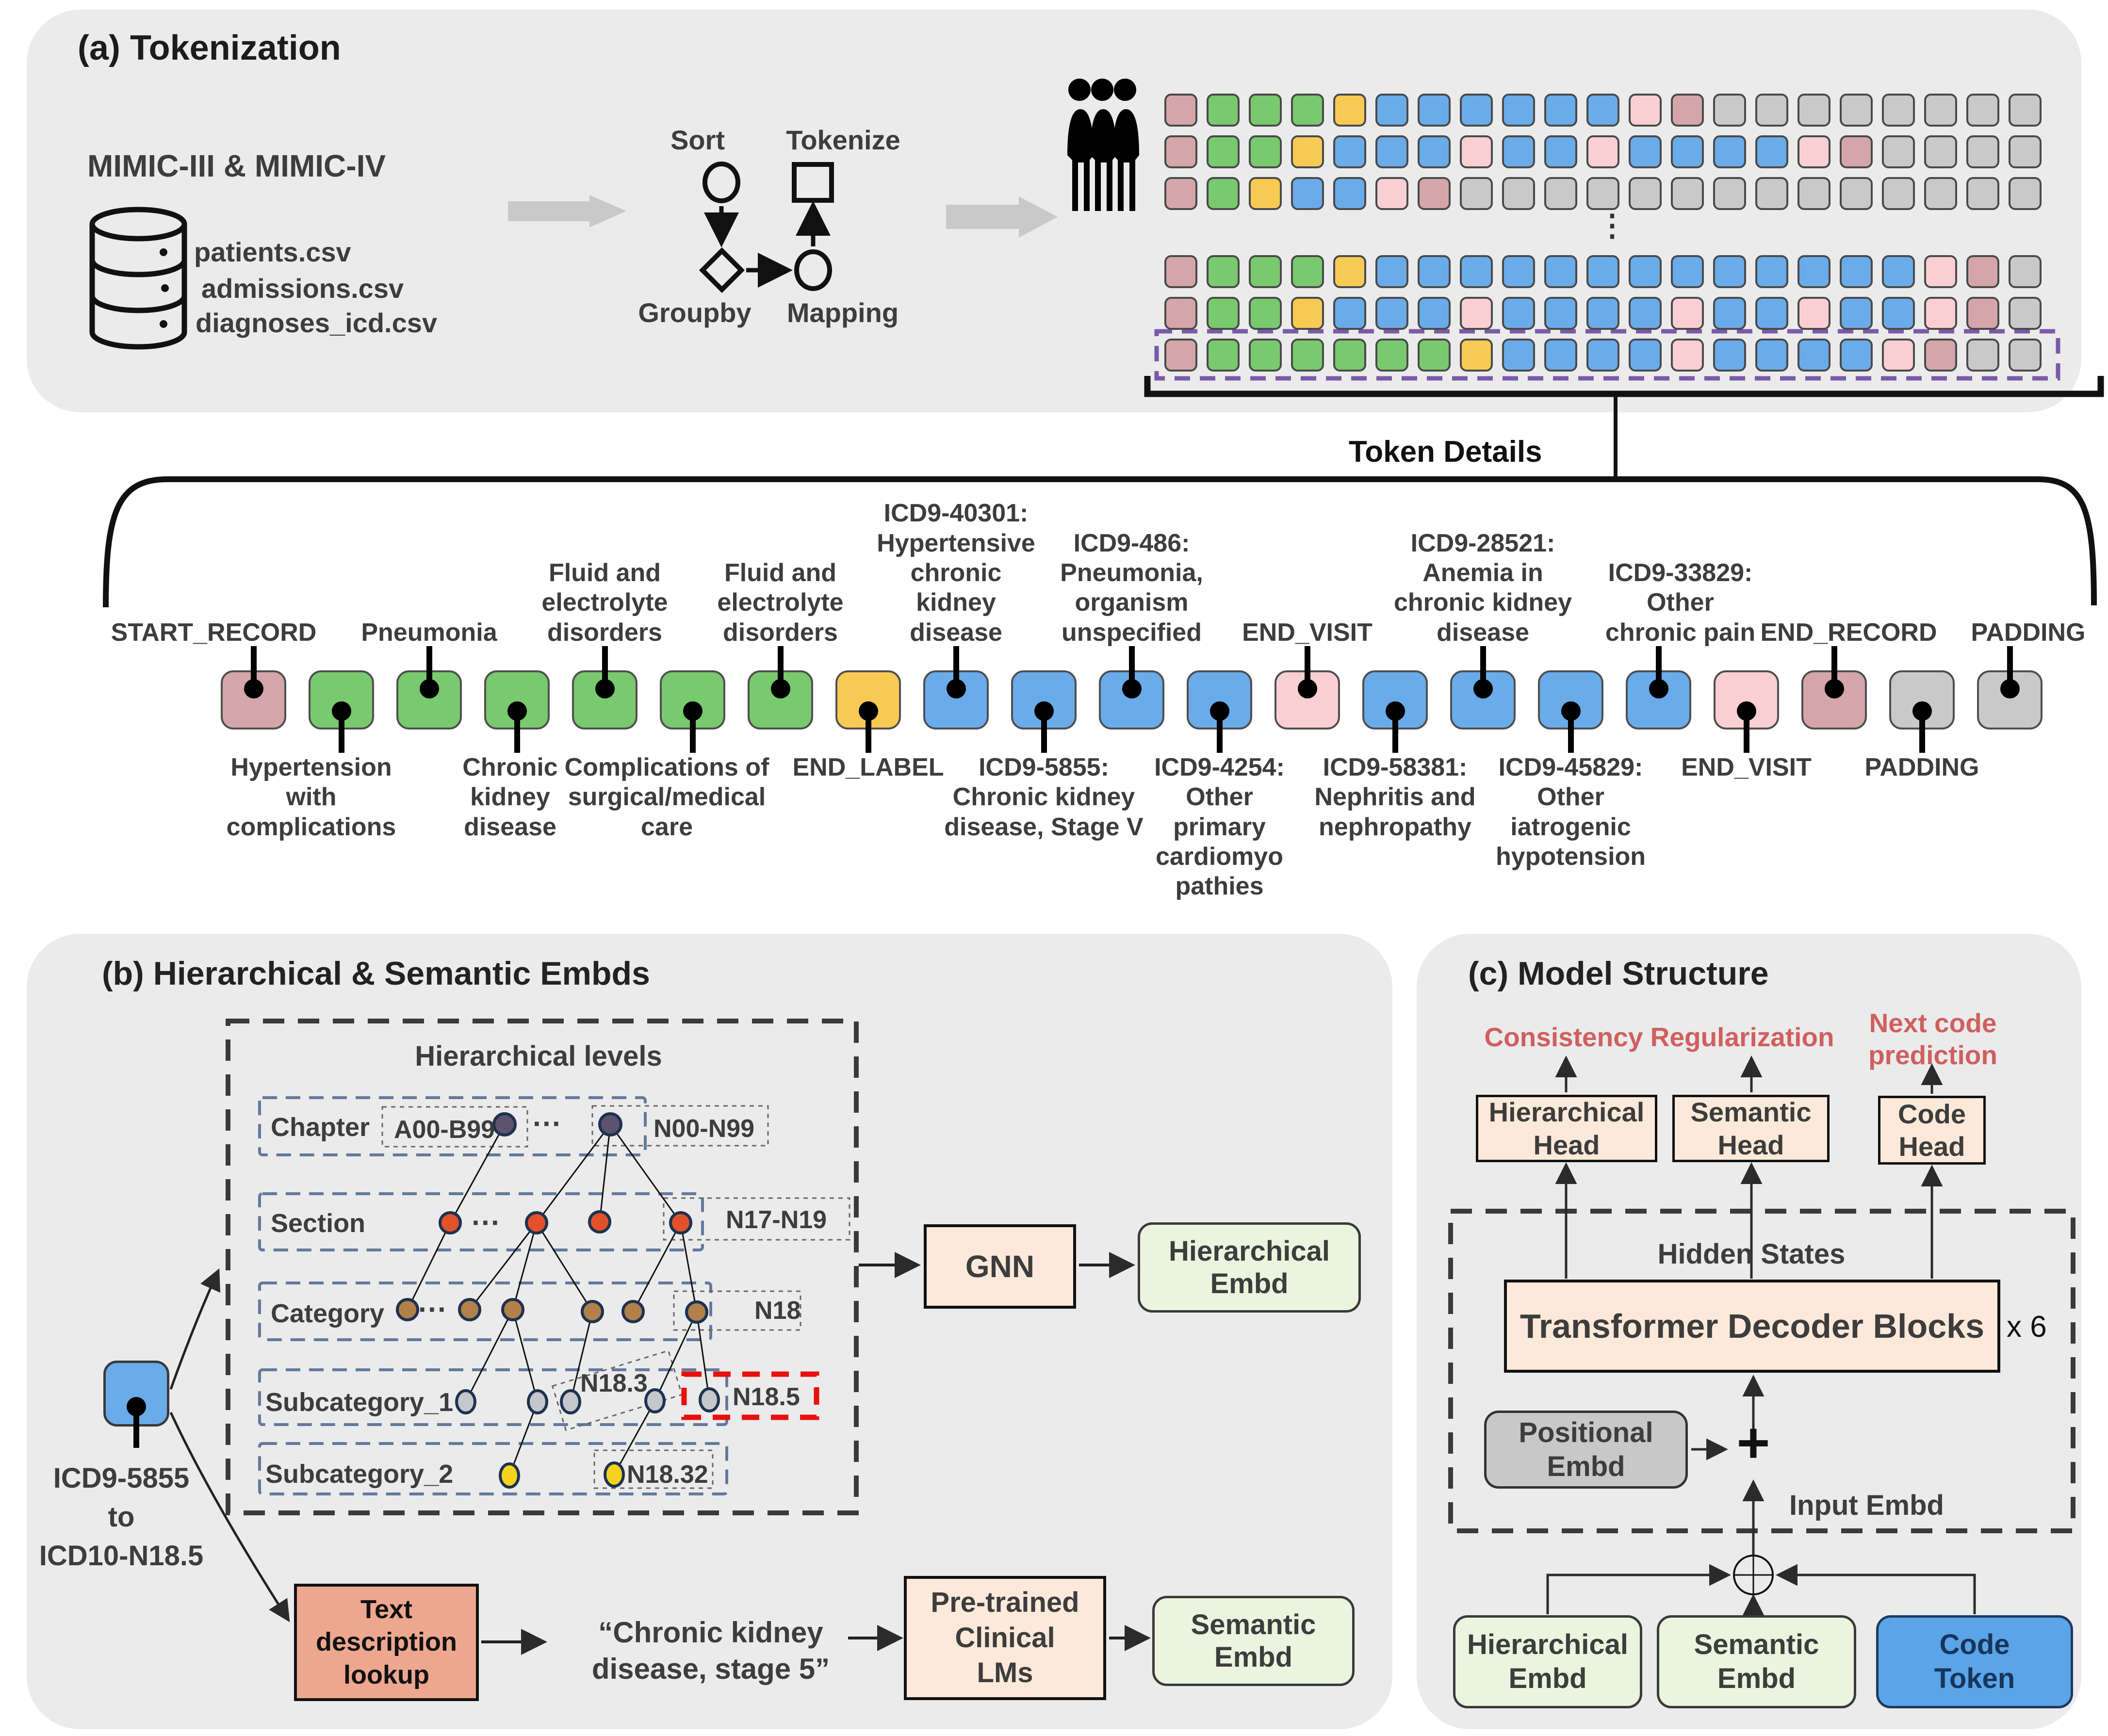 Image resolution: width=2108 pixels, height=1736 pixels. What do you see at coordinates (1607, 355) in the screenshot?
I see `highlighted-row-outline` at bounding box center [1607, 355].